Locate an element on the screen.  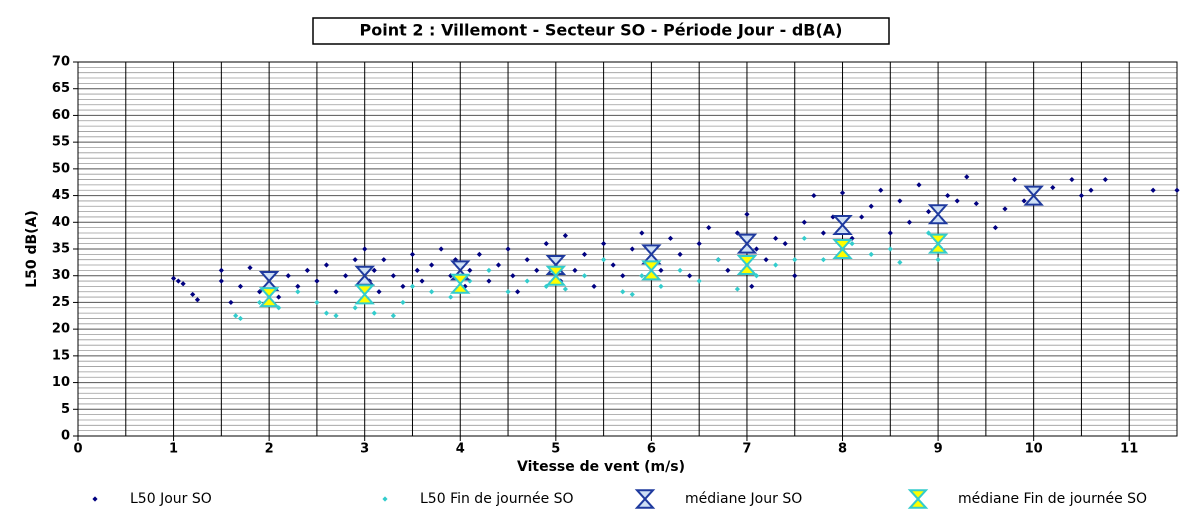
x-tick-label: 5 is located at coordinates (555, 449).